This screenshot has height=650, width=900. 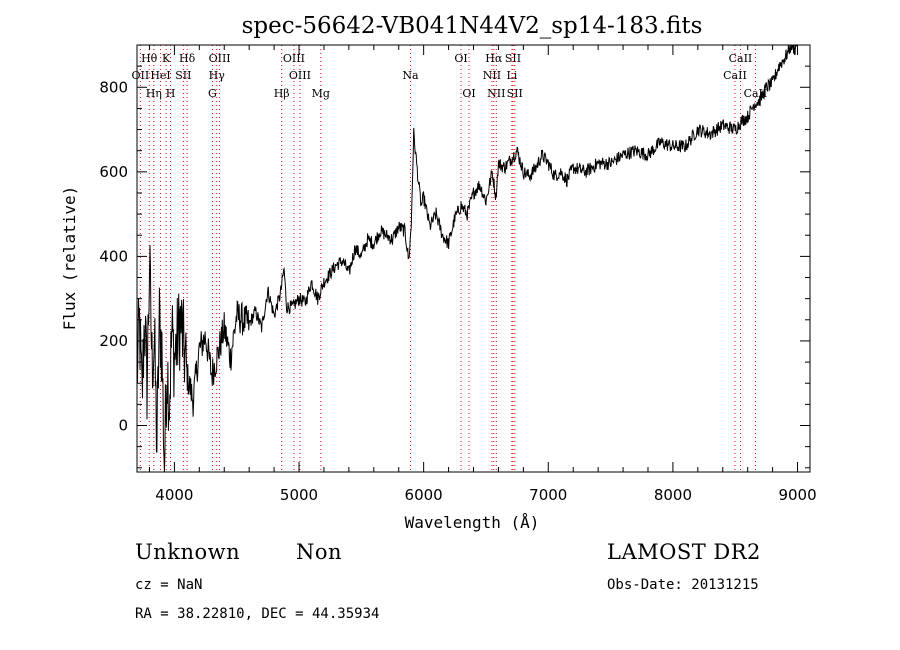 I want to click on x-axis-label: Wavelength (Å), so click(x=472, y=522).